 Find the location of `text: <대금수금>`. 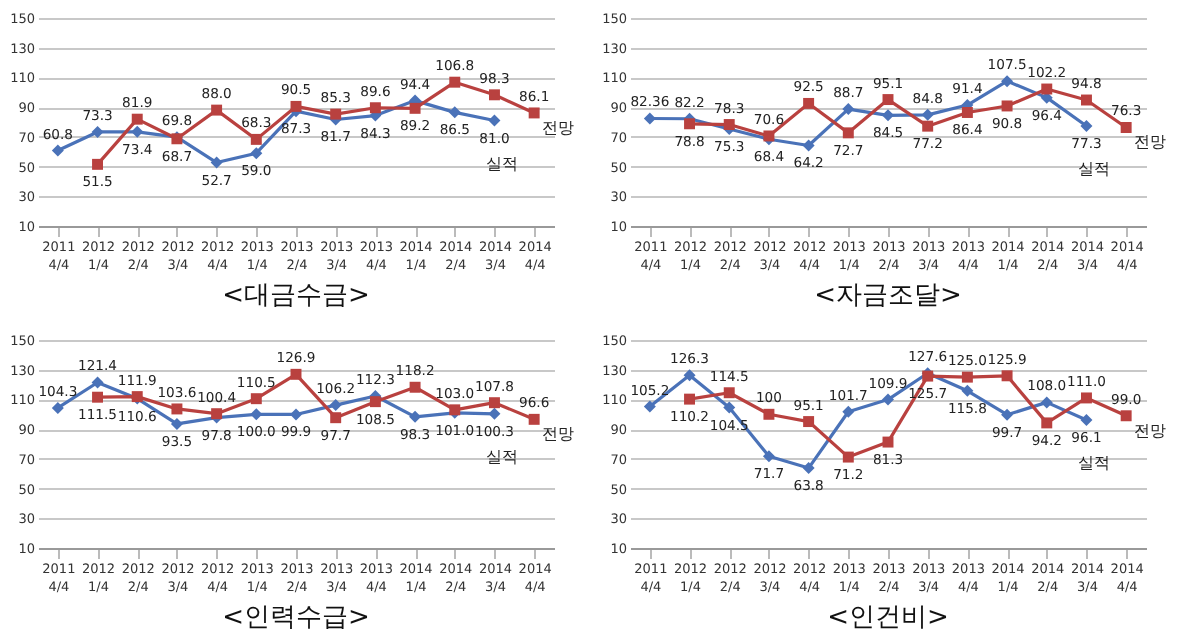

text: <대금수금> is located at coordinates (296, 296).